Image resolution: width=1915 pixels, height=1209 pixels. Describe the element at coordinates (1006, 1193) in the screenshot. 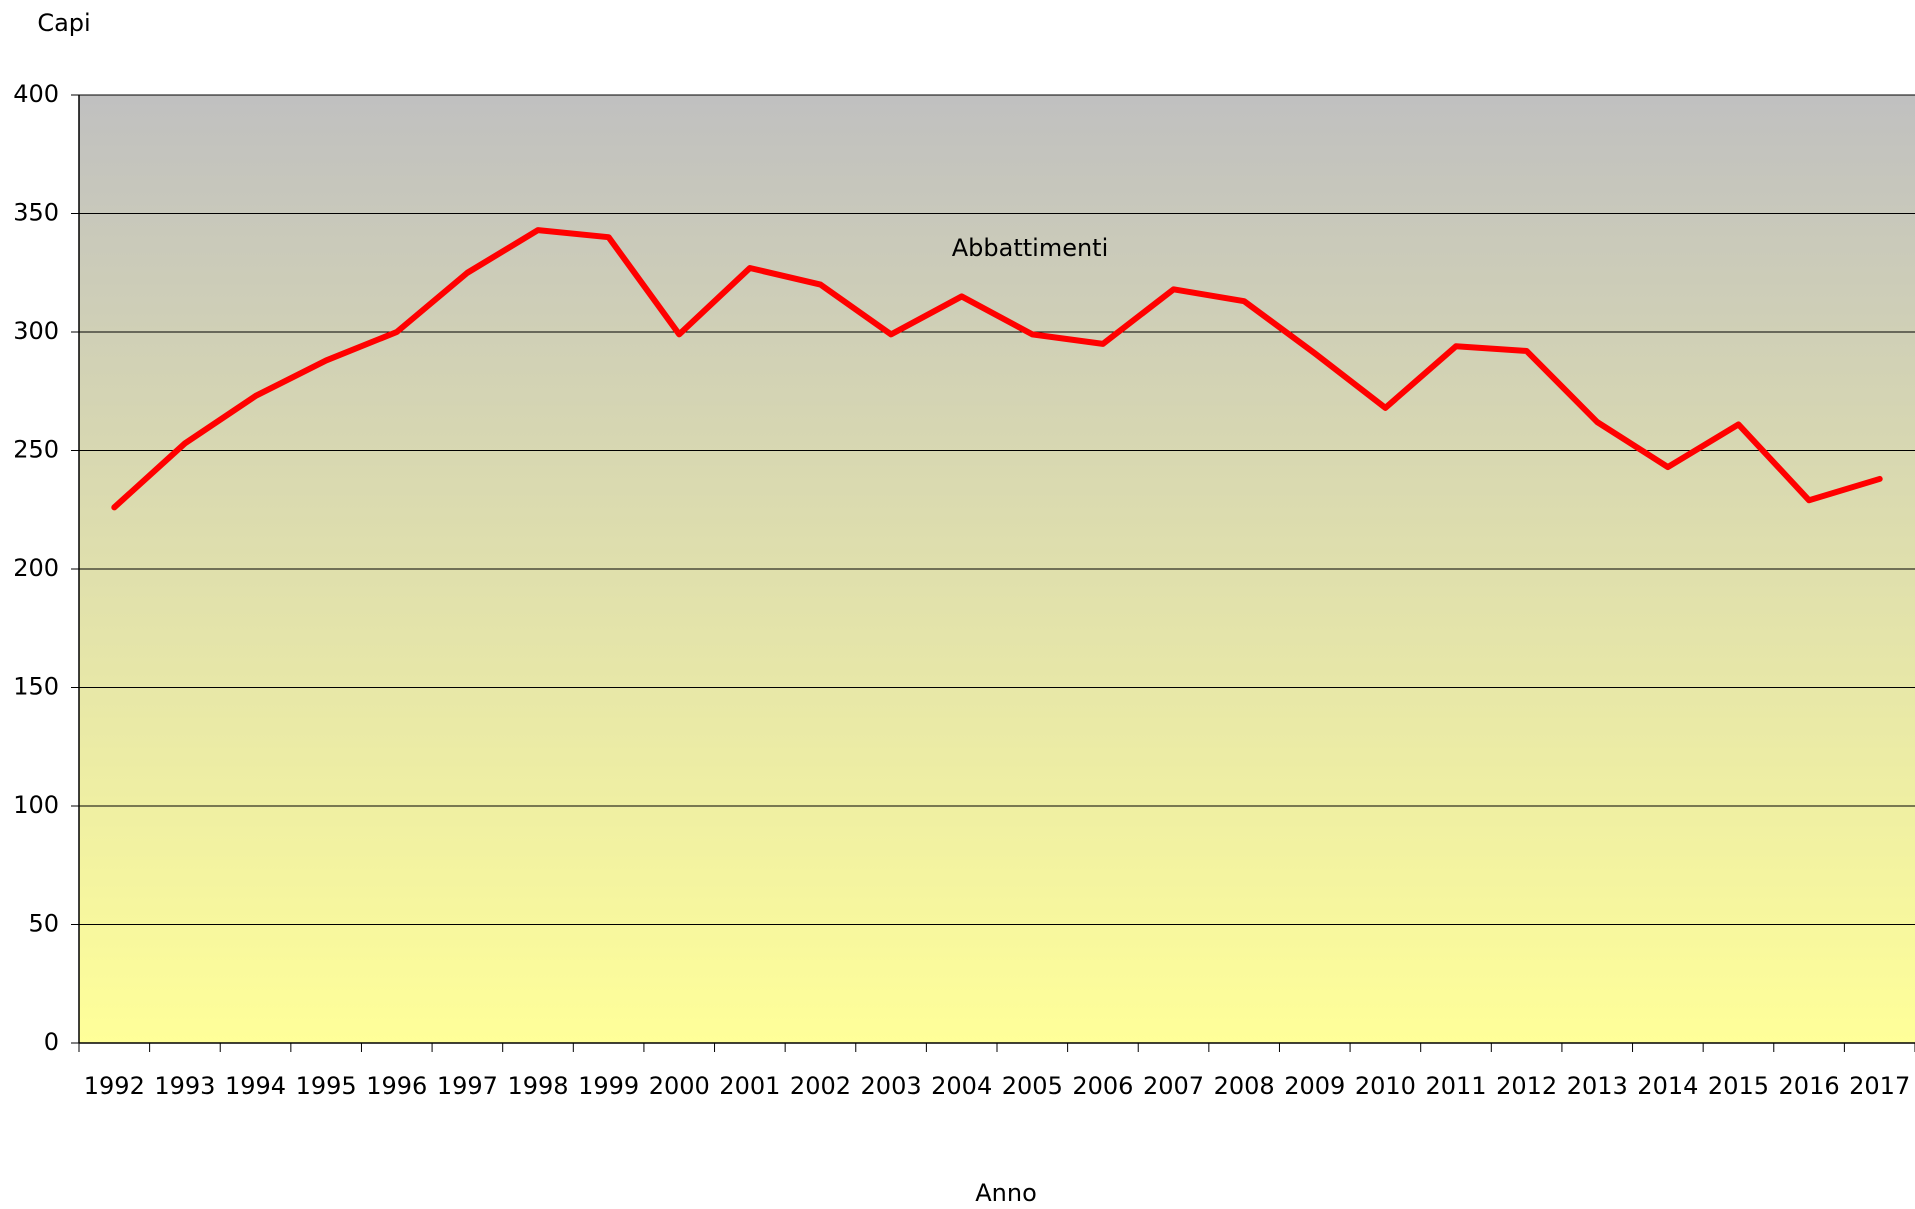

I see `x-axis-label: Anno` at that location.